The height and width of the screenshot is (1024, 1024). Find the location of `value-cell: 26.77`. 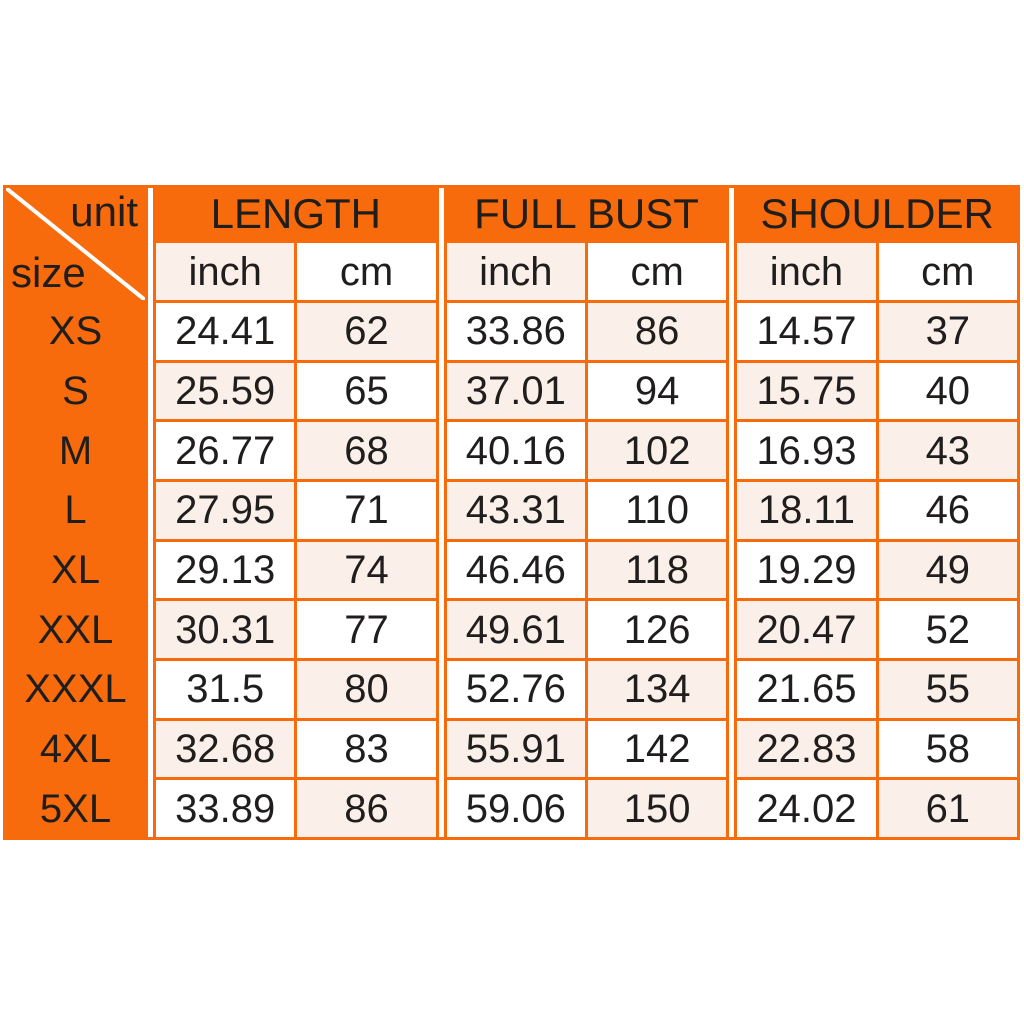

value-cell: 26.77 is located at coordinates (225, 450).